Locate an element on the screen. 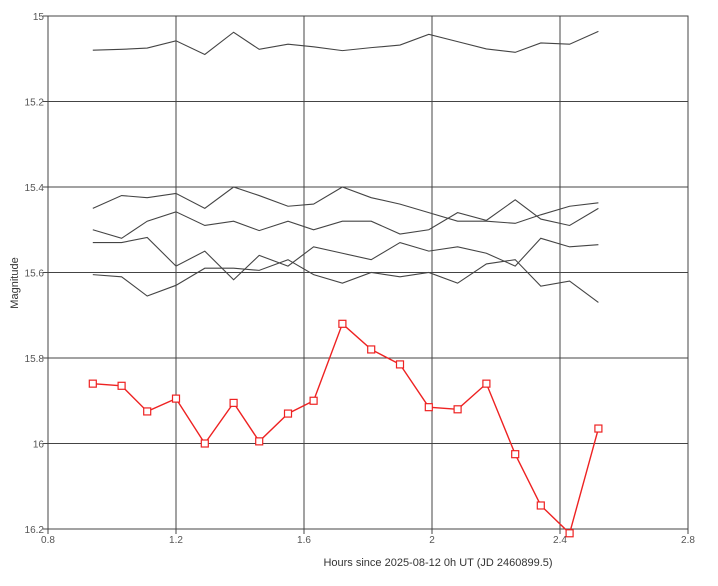 The width and height of the screenshot is (718, 586). x-tick-label: 2 is located at coordinates (432, 540).